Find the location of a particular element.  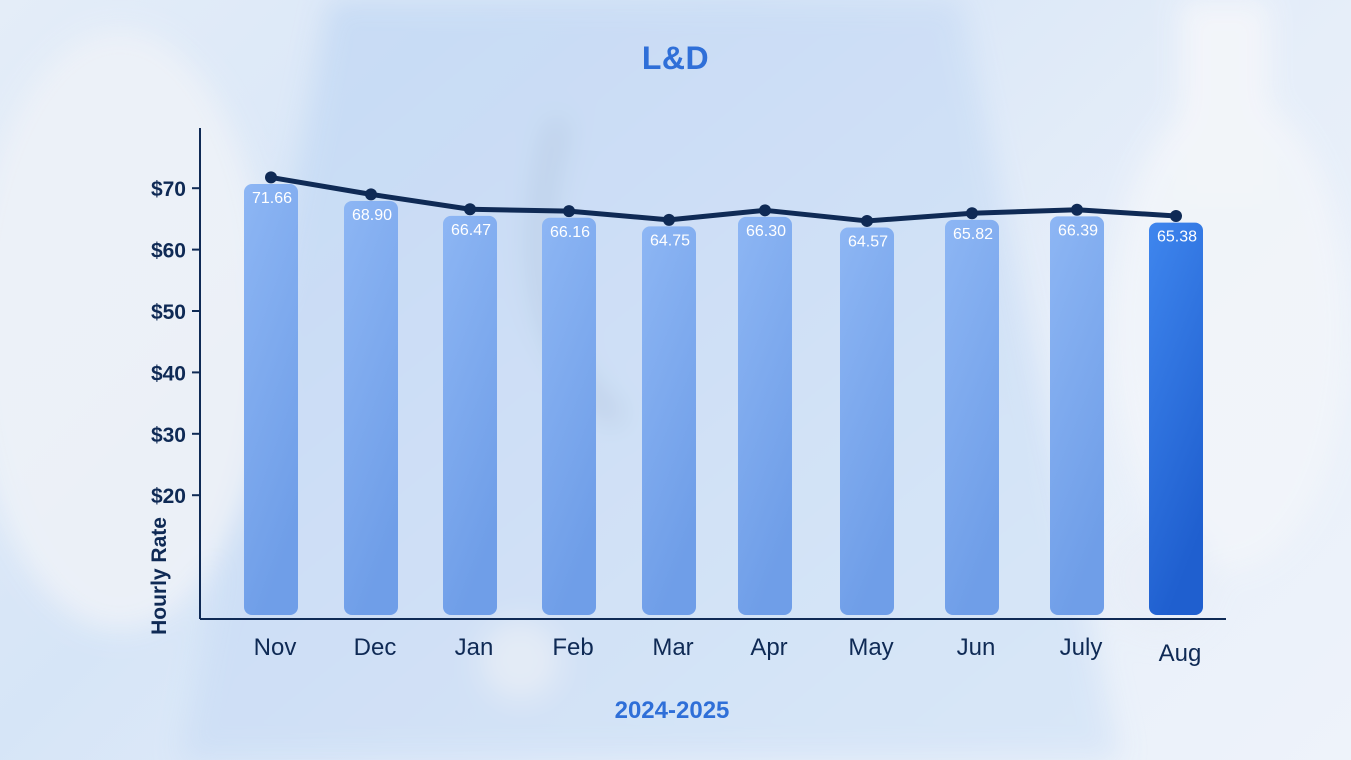

chart-title: L&D is located at coordinates (675, 58).